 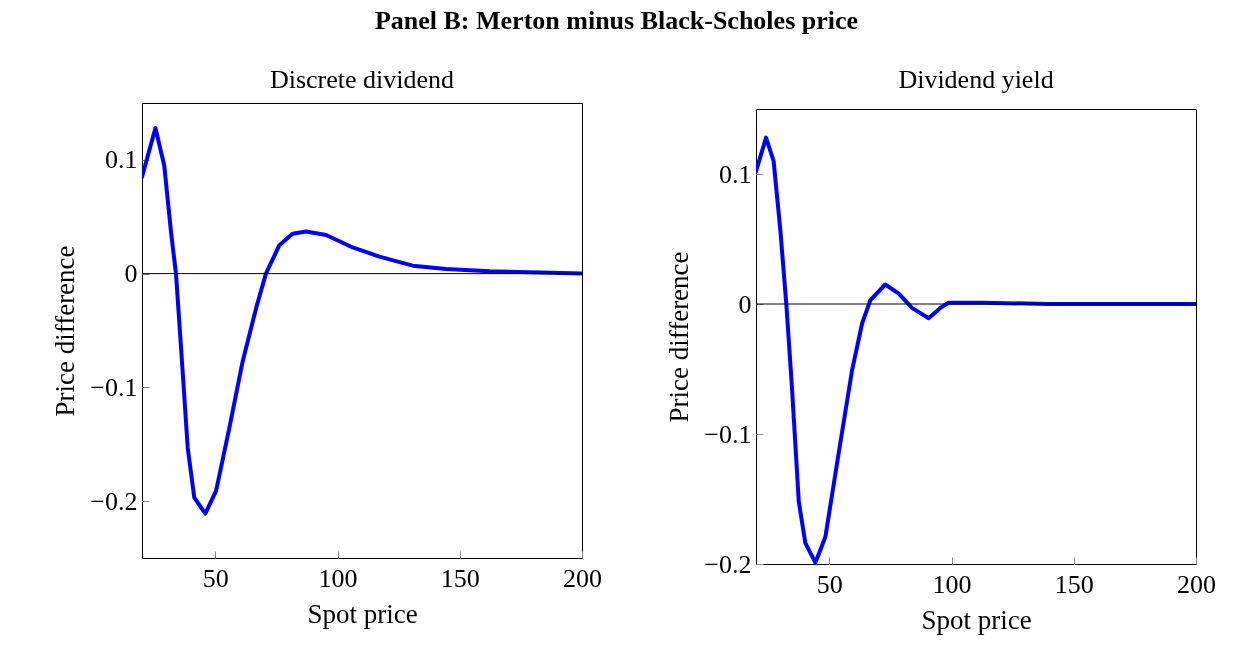 I want to click on chart-subtitle: Dividend yield, so click(x=976, y=79).